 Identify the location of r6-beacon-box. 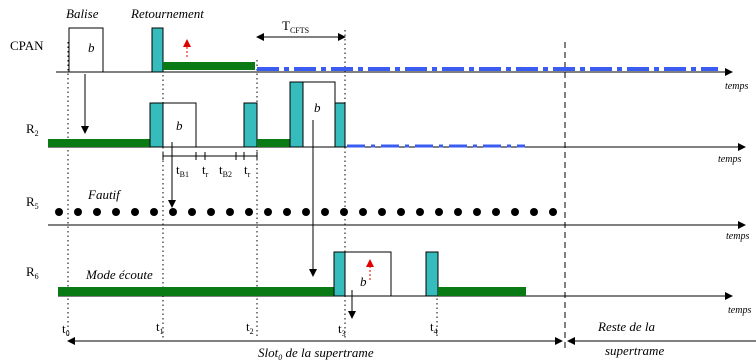
(368, 274).